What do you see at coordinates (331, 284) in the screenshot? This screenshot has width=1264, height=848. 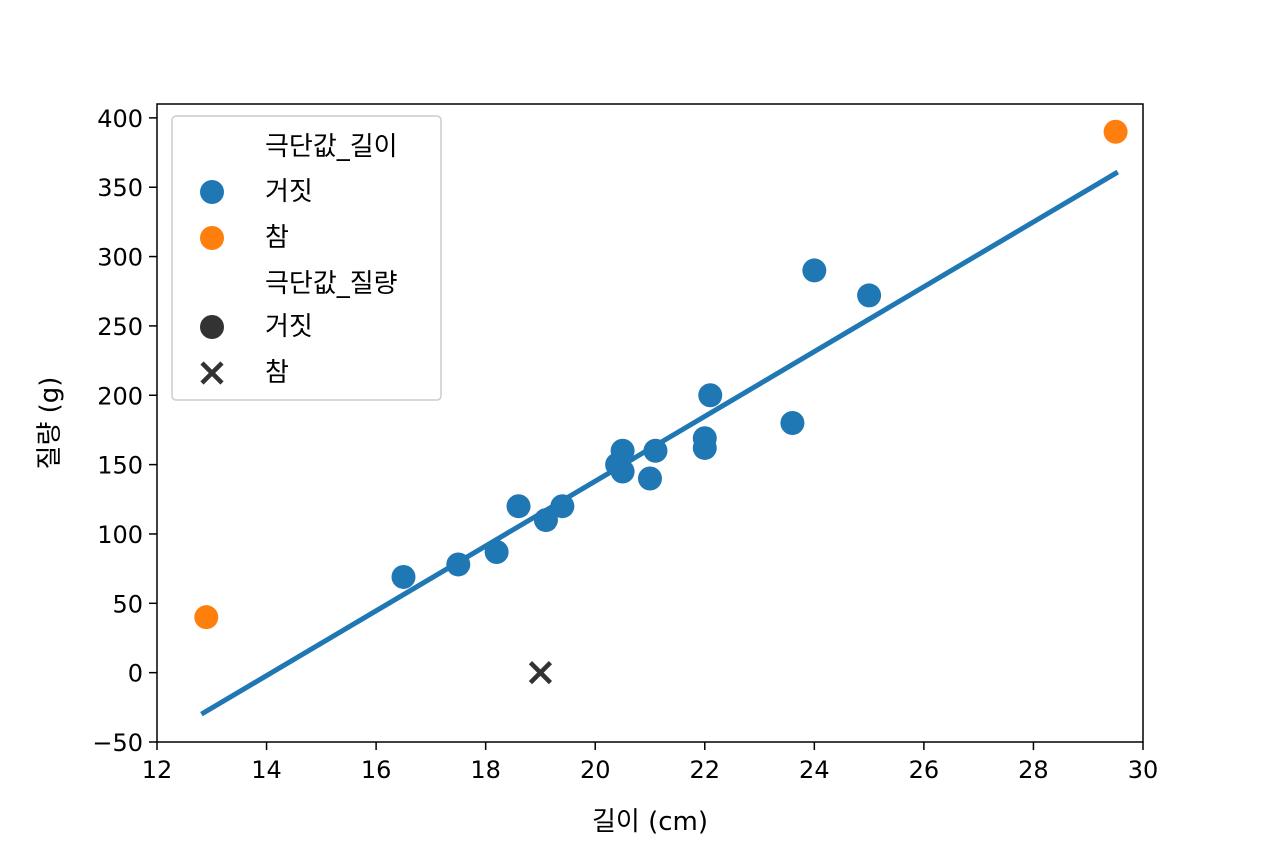 I see `legend-style-title: 극단값_질량` at bounding box center [331, 284].